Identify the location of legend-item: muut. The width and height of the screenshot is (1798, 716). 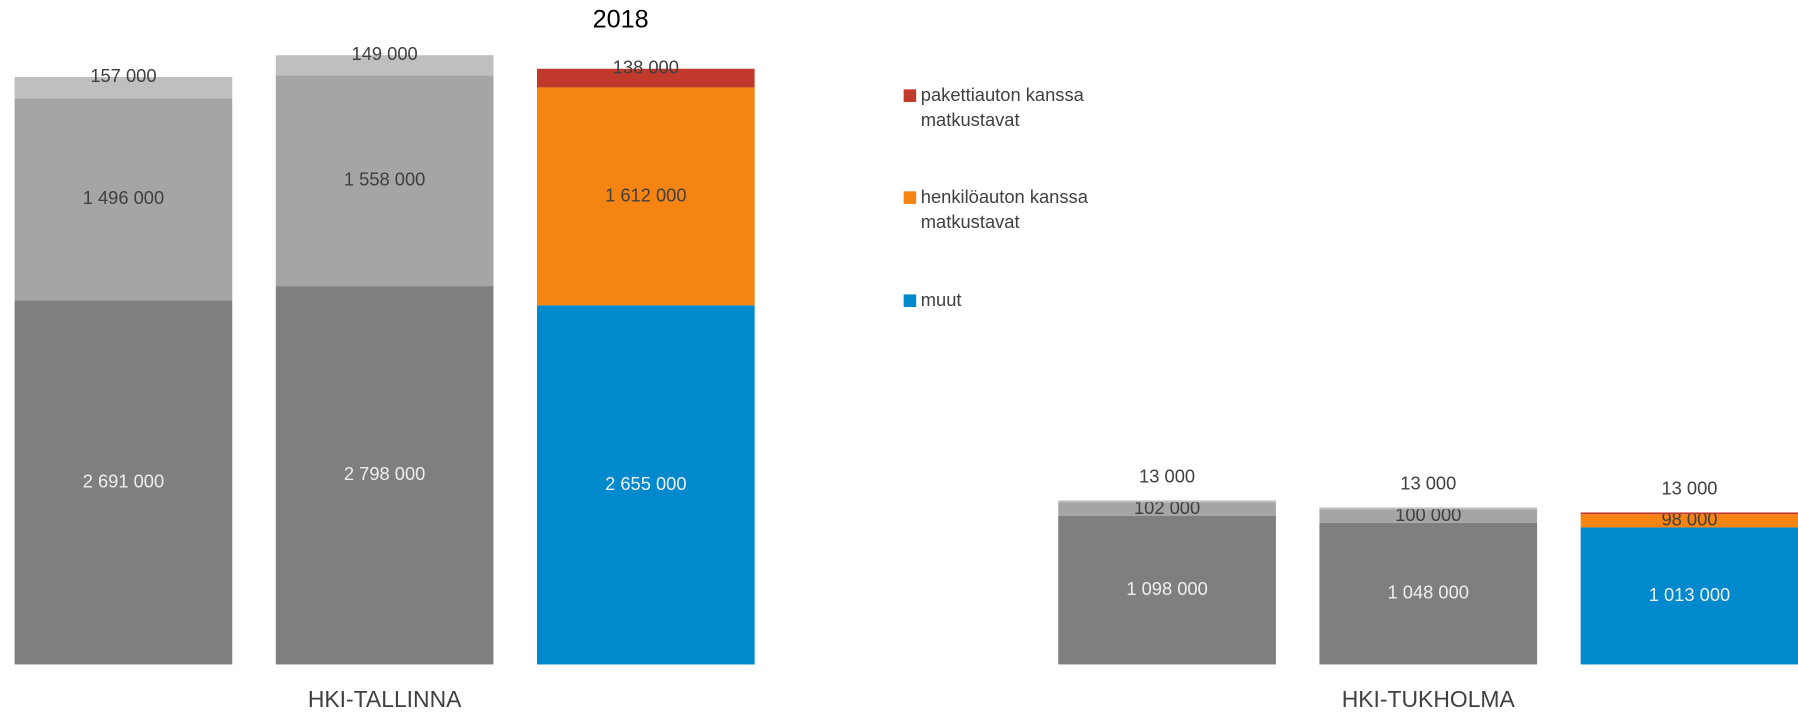
(1006, 301).